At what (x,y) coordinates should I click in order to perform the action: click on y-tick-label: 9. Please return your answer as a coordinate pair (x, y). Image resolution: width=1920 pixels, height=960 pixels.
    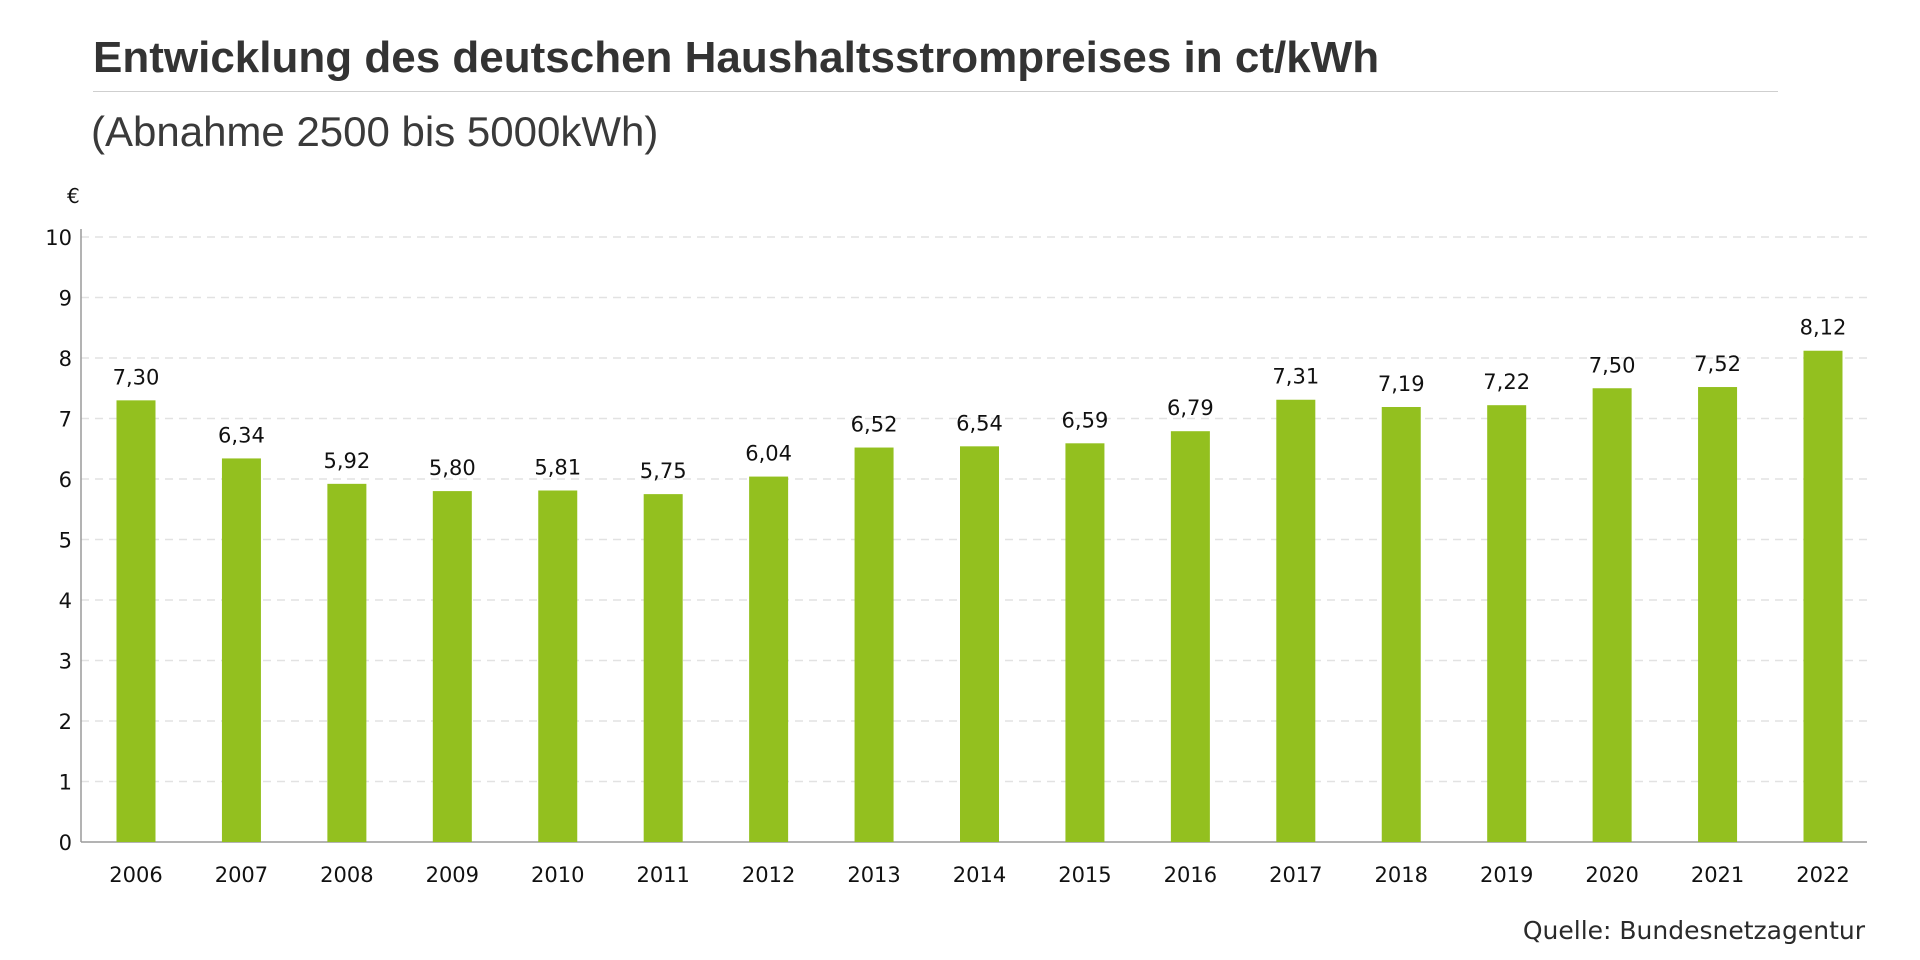
    Looking at the image, I should click on (65, 299).